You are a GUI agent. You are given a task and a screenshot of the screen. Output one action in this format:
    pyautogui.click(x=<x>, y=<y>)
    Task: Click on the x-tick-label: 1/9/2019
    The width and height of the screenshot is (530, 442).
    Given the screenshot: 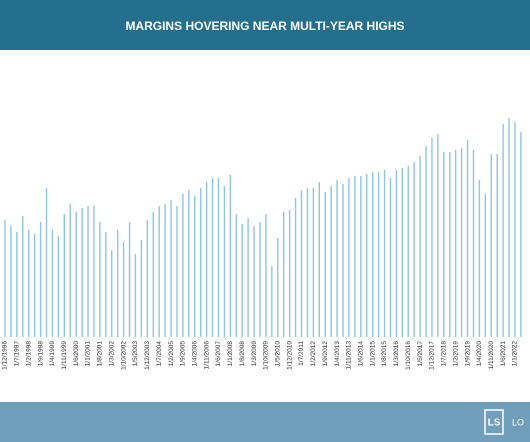 What is the action you would take?
    pyautogui.click(x=467, y=354)
    